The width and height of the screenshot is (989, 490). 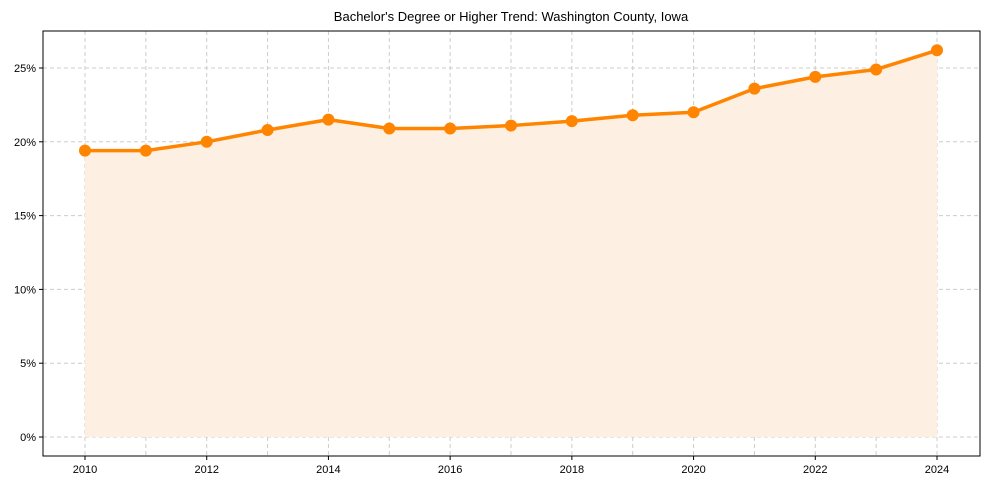 I want to click on x-tick-label: 2020, so click(x=693, y=470).